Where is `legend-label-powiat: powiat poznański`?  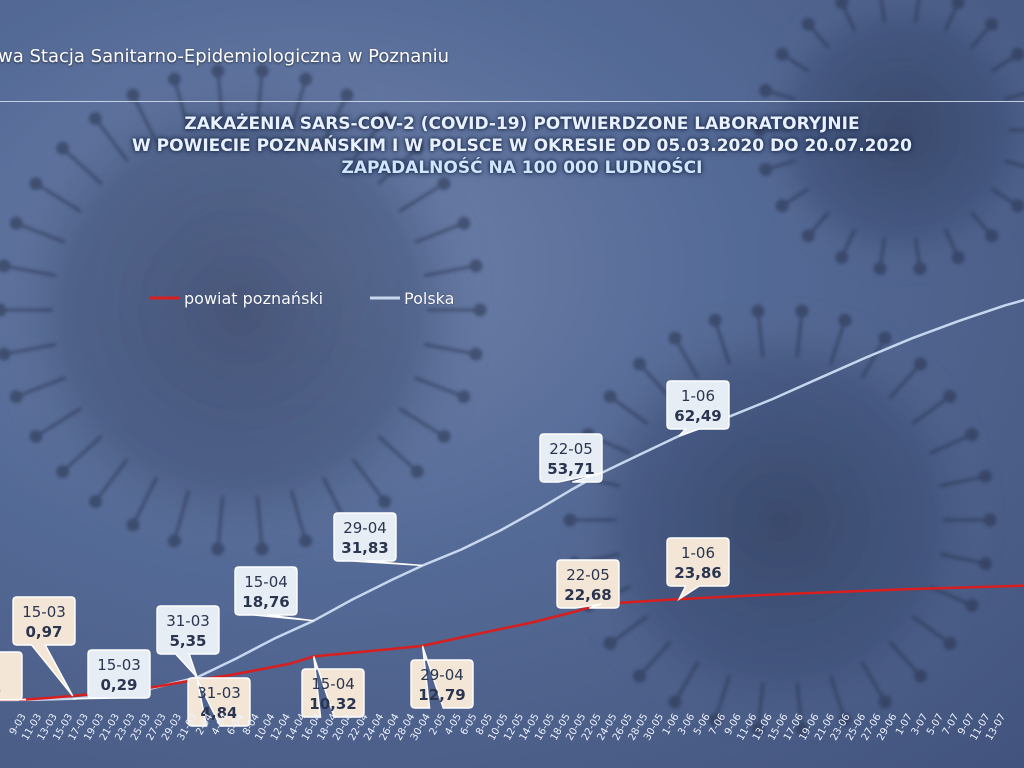
legend-label-powiat: powiat poznański is located at coordinates (253, 298).